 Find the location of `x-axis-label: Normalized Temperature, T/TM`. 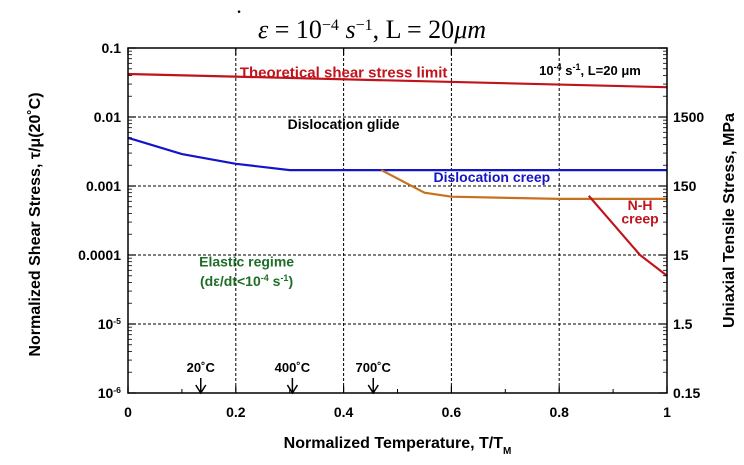

x-axis-label: Normalized Temperature, T/TM is located at coordinates (398, 446).